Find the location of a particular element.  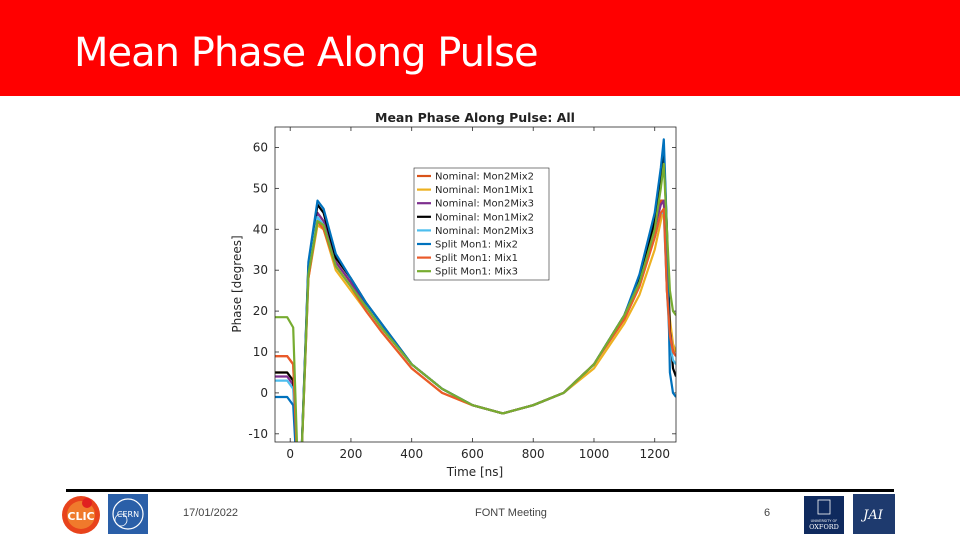

clic-logo: CLIC is located at coordinates (81, 515).